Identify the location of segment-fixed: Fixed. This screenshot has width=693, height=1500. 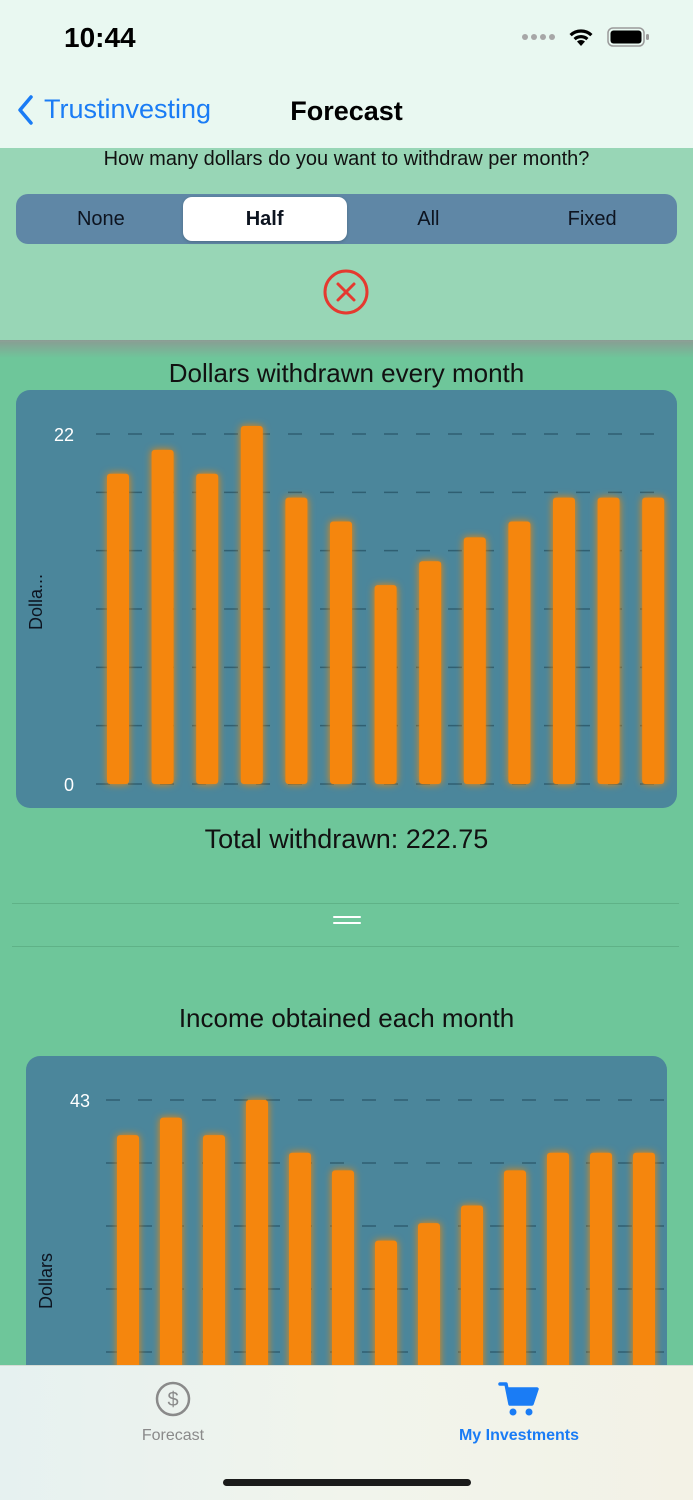
(592, 218).